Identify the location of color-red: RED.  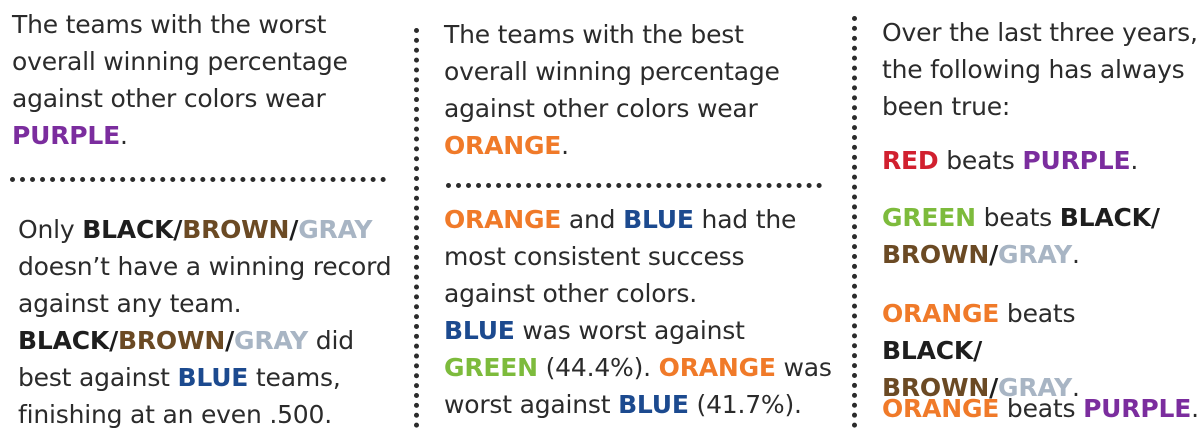
(910, 160).